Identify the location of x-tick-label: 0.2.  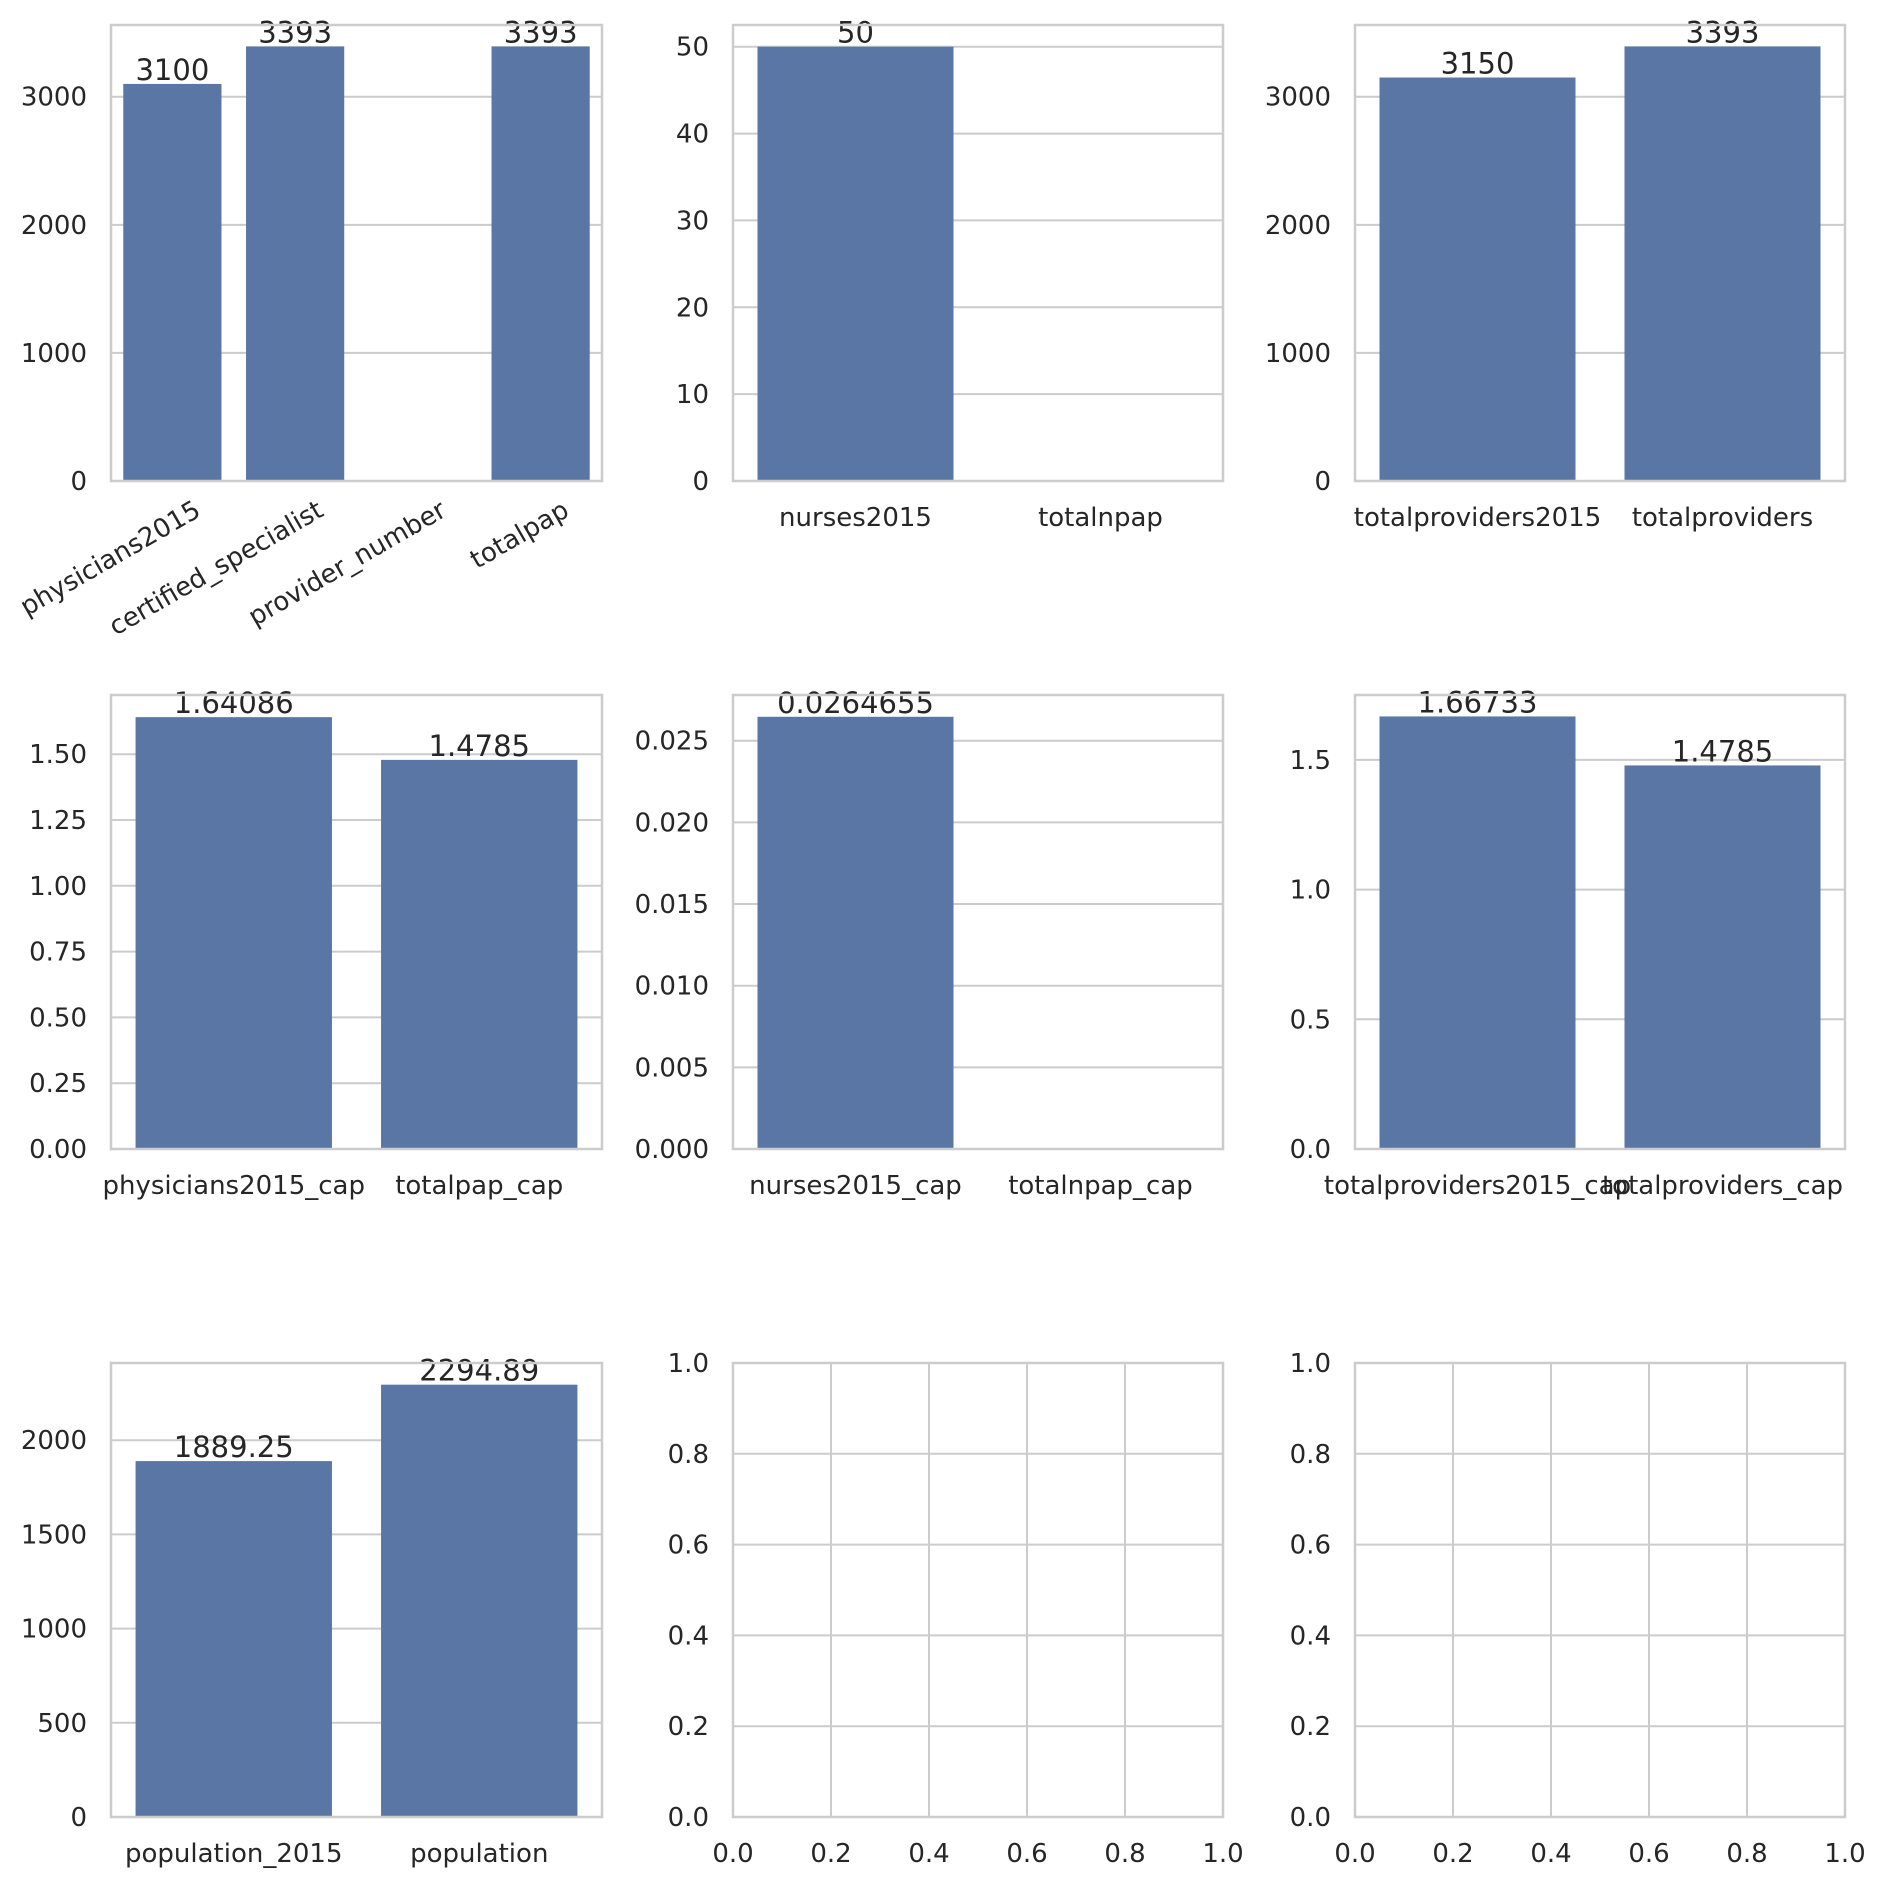
(830, 1854).